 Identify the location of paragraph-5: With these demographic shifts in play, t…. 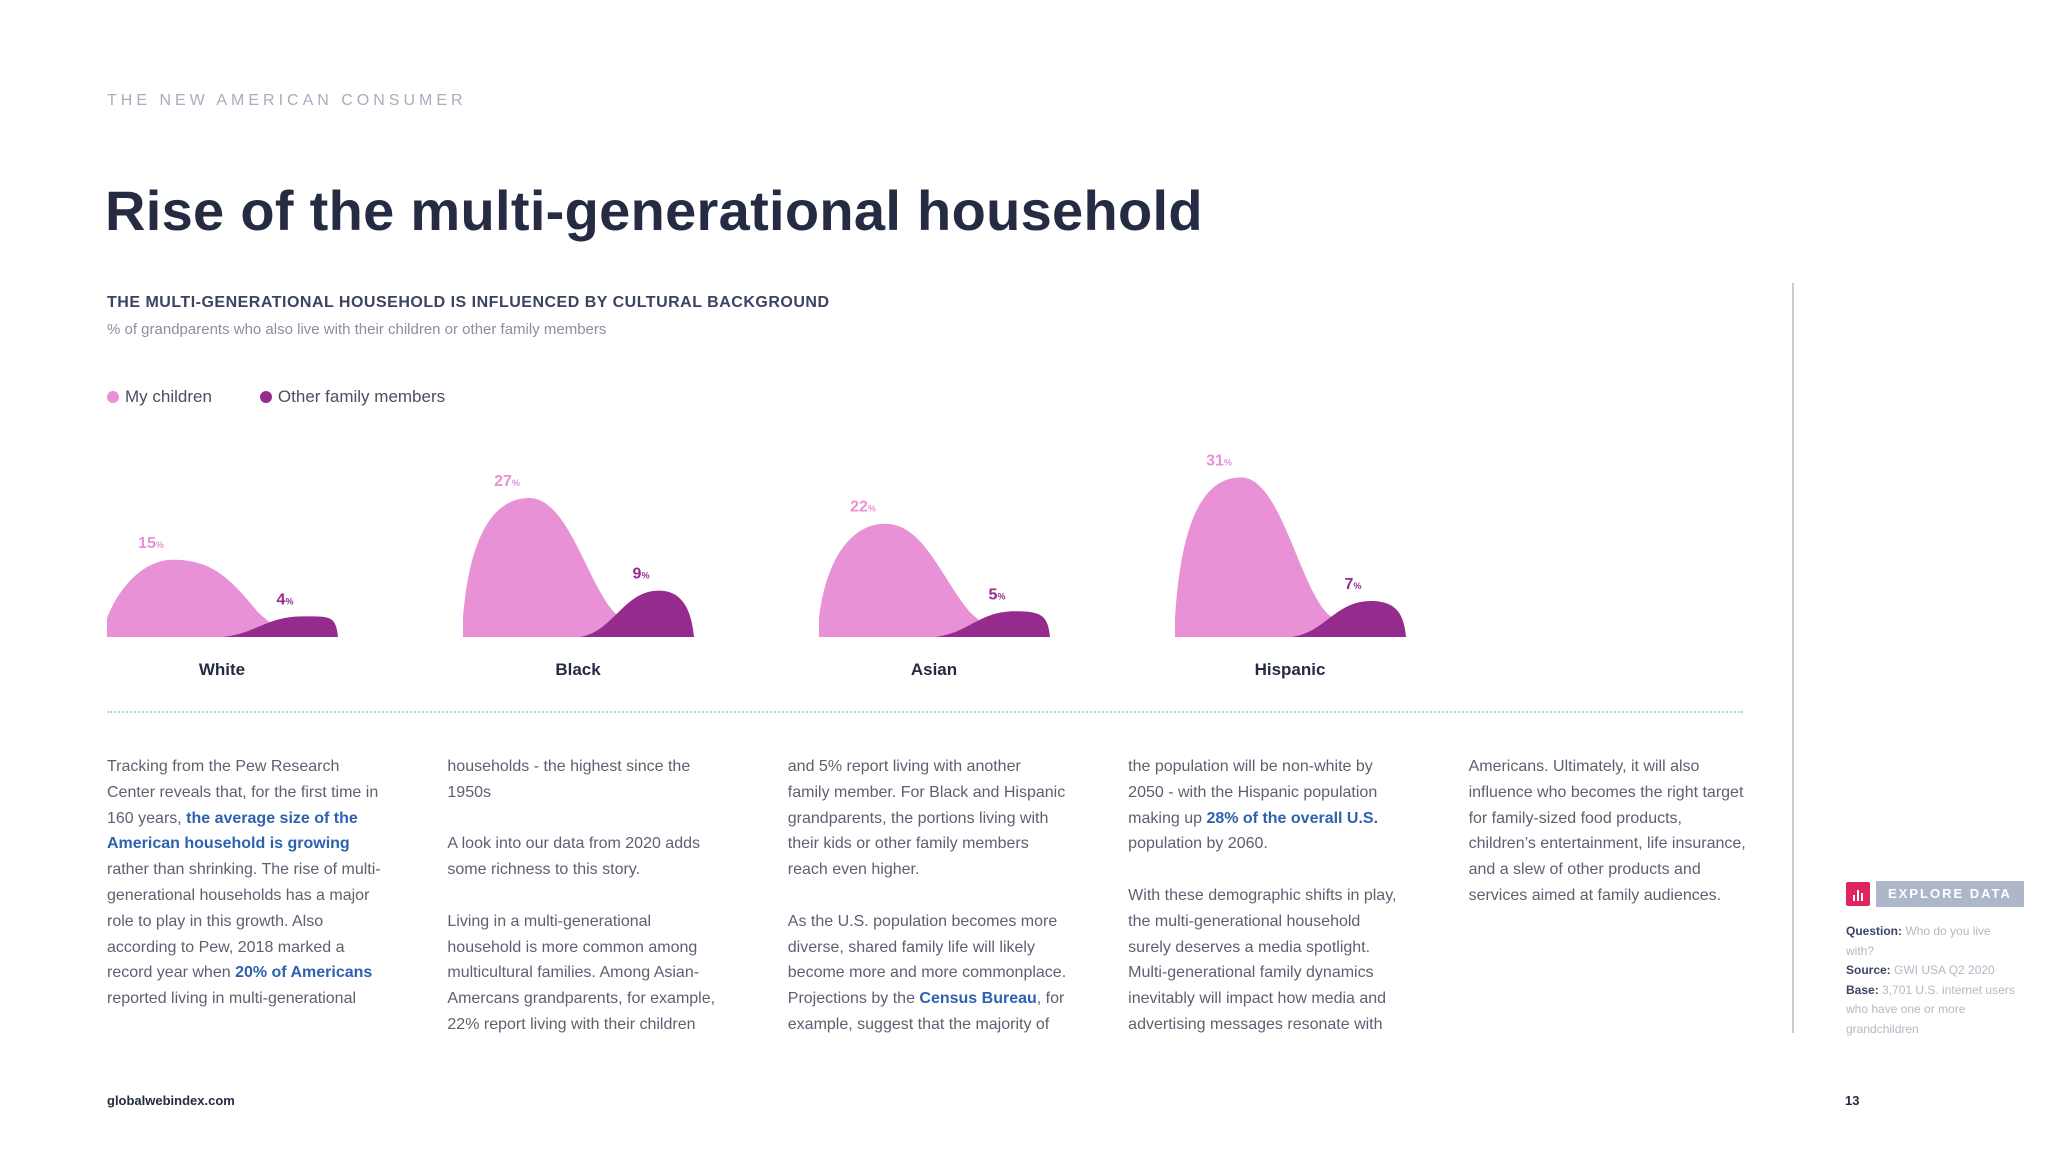
(1437, 895).